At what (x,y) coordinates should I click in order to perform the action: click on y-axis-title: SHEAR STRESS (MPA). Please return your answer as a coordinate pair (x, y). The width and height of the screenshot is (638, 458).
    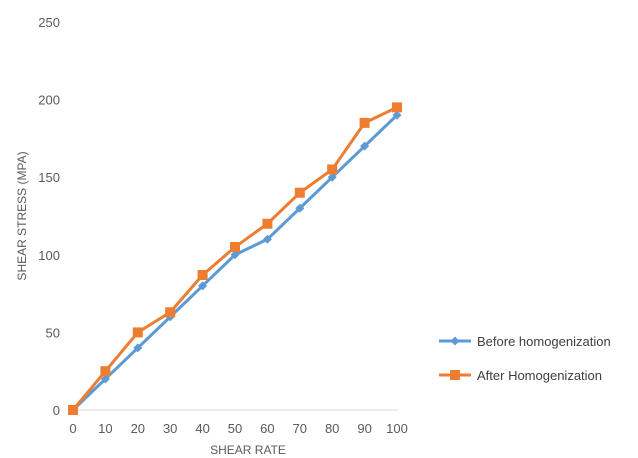
    Looking at the image, I should click on (22, 215).